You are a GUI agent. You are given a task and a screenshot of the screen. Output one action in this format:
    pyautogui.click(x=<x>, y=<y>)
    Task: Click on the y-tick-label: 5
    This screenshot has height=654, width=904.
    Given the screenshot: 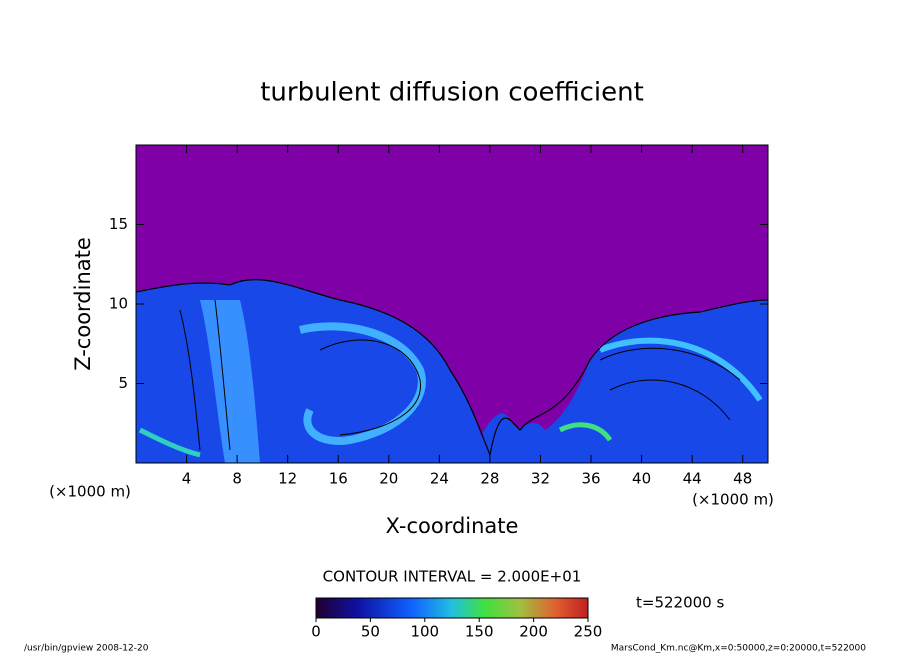 What is the action you would take?
    pyautogui.click(x=123, y=383)
    